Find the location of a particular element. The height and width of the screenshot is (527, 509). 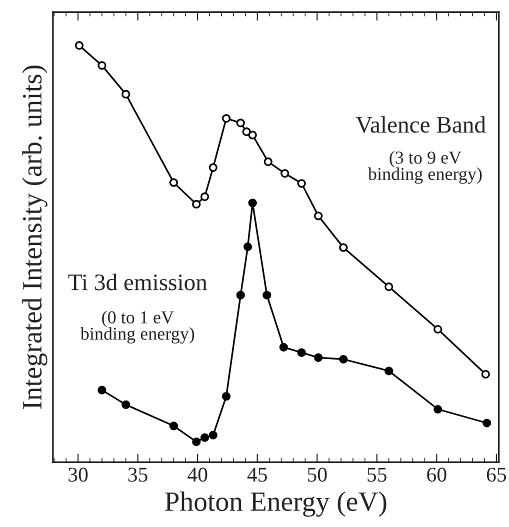

y-axis-title: Integrated Intensity (arb. units) is located at coordinates (35, 237).